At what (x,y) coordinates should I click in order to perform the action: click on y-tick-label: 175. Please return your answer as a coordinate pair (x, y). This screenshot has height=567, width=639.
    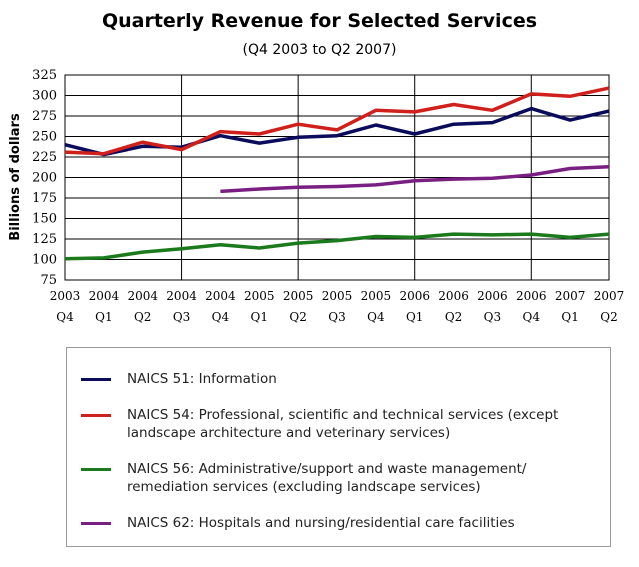
    Looking at the image, I should click on (44, 198).